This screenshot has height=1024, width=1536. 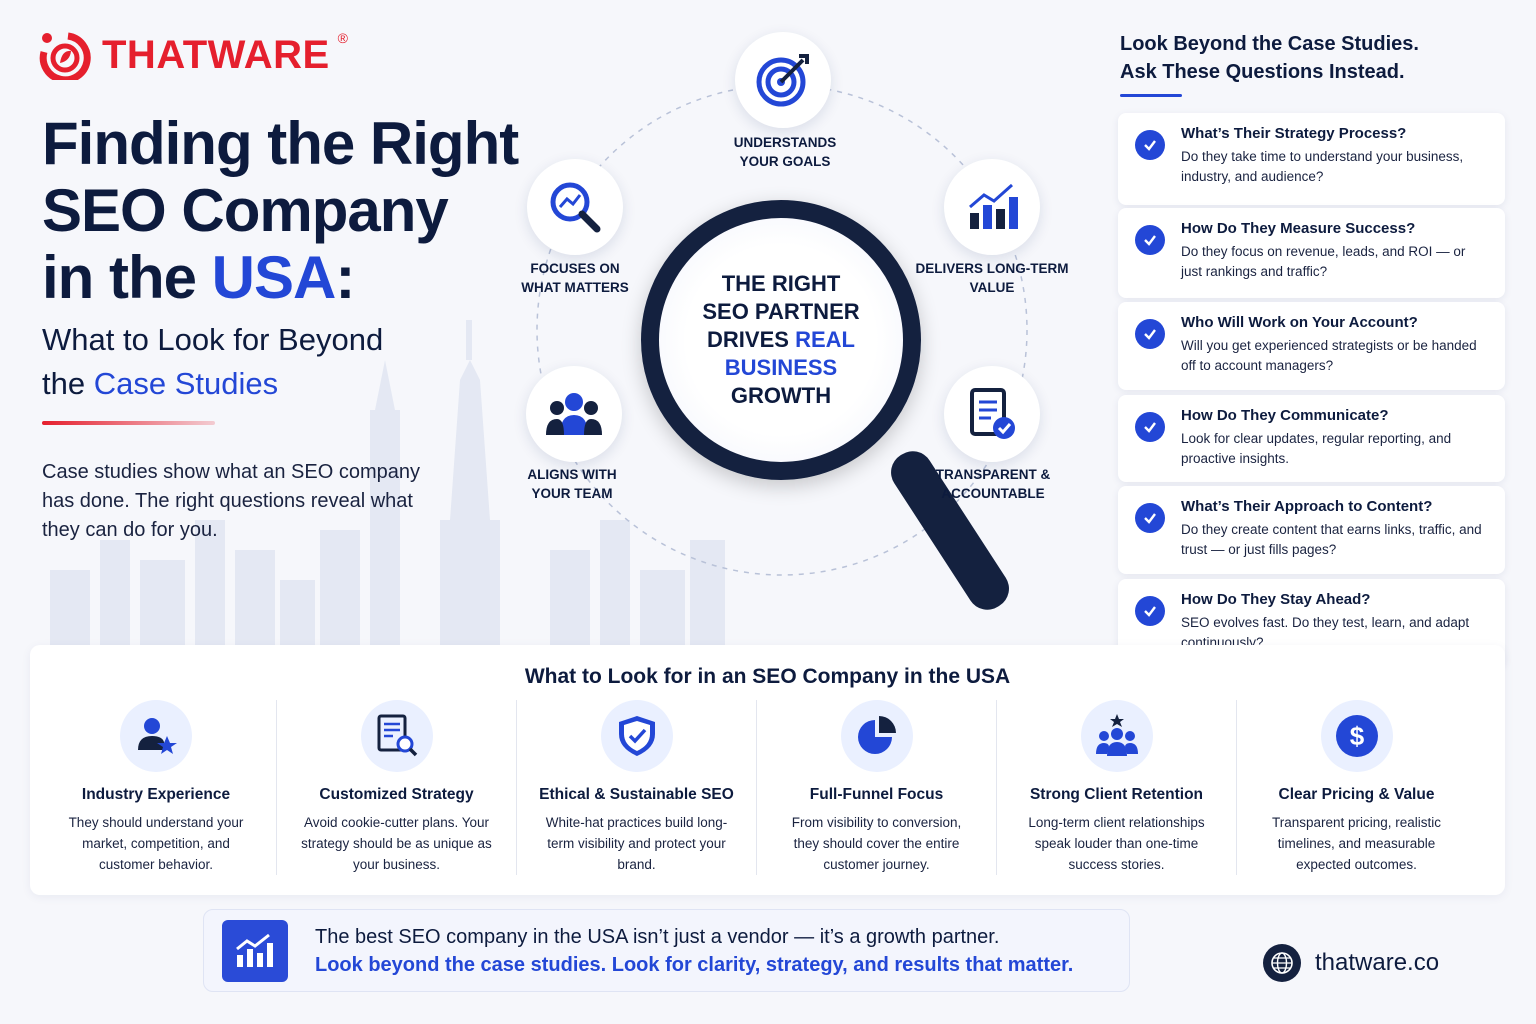 I want to click on pie-chart-icon, so click(x=876, y=736).